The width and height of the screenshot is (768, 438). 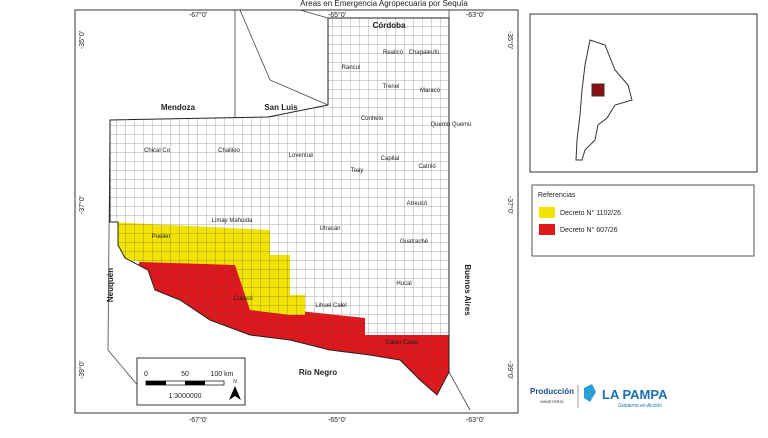 What do you see at coordinates (552, 391) in the screenshot?
I see `logo-ministry: Producción` at bounding box center [552, 391].